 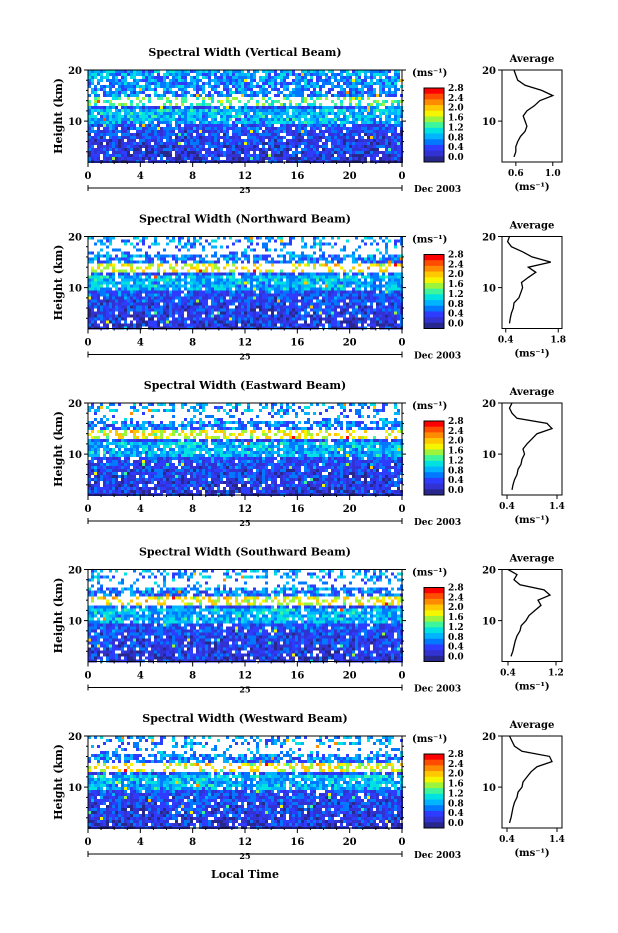 What do you see at coordinates (557, 840) in the screenshot?
I see `avg-x-tick-label: 1.4` at bounding box center [557, 840].